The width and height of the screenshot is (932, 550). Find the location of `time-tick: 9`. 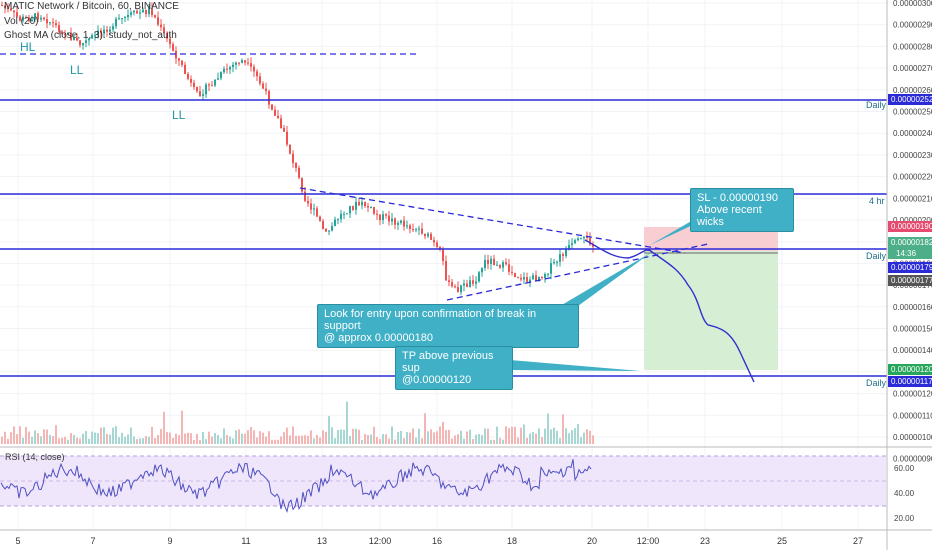

time-tick: 9 is located at coordinates (169, 541).